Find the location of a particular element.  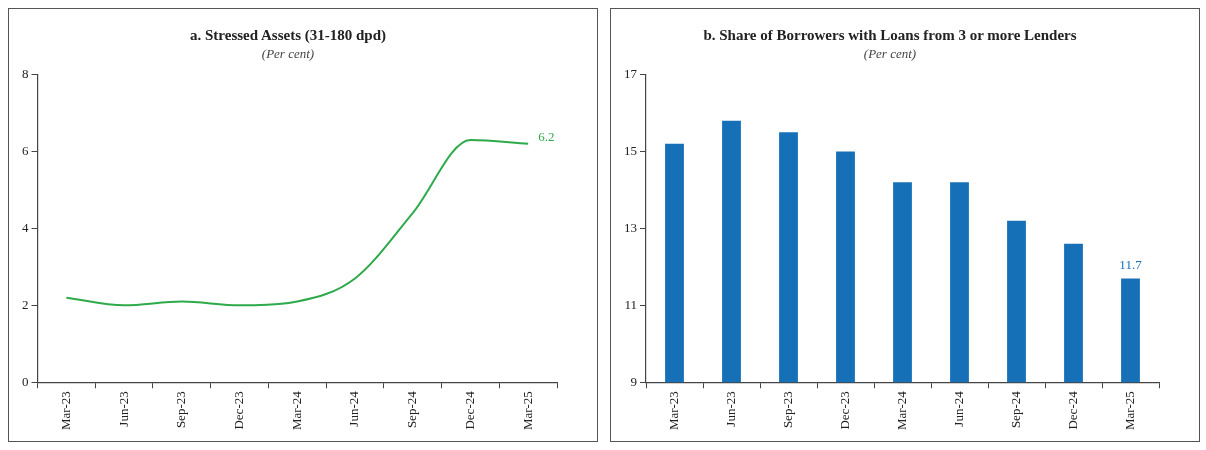

data-label: 11.7 is located at coordinates (1131, 265).